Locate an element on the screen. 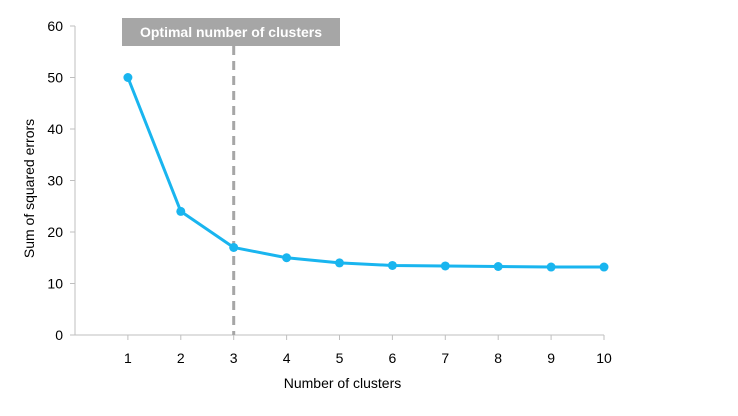 The width and height of the screenshot is (738, 416). annotation-label-background is located at coordinates (231, 32).